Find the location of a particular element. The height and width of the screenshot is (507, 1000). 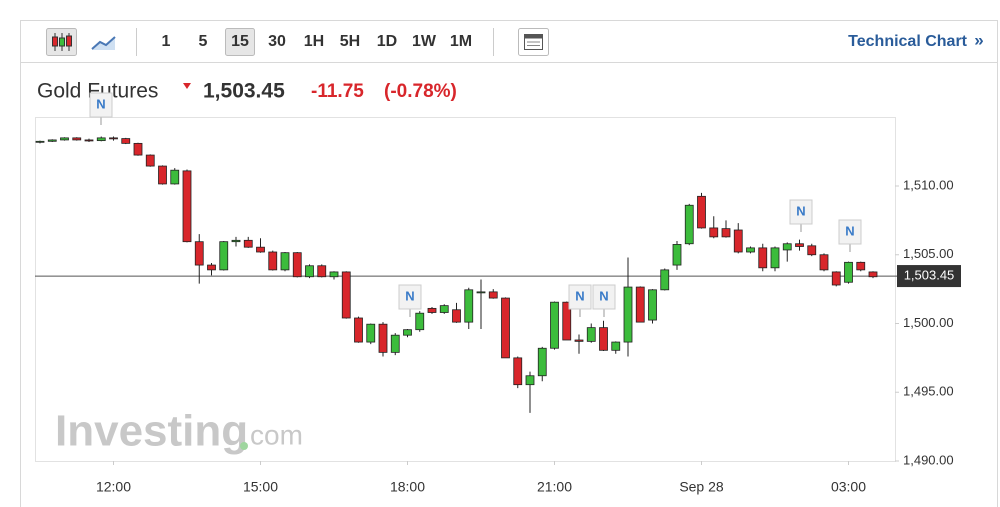

calendar-icon-button is located at coordinates (533, 42).